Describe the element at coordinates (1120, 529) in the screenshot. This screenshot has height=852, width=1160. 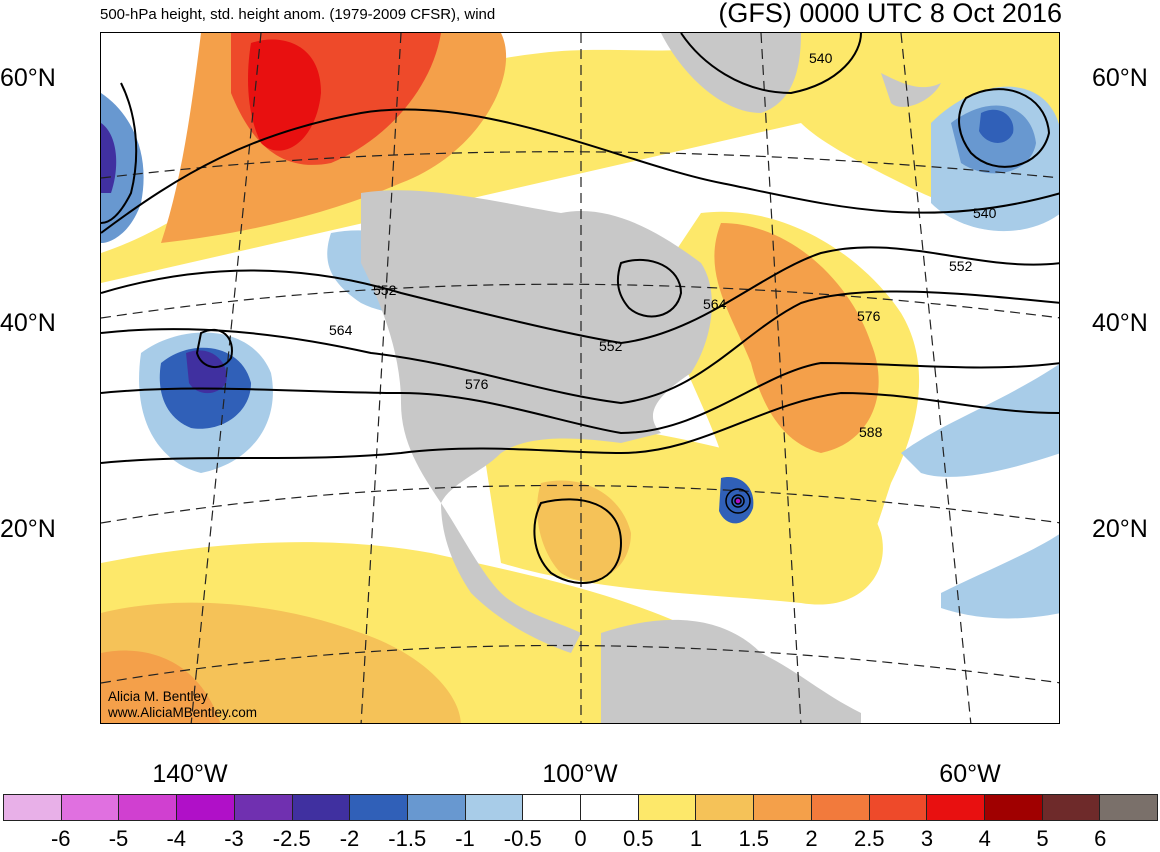
I see `lat-label-20n-right: 20°N` at that location.